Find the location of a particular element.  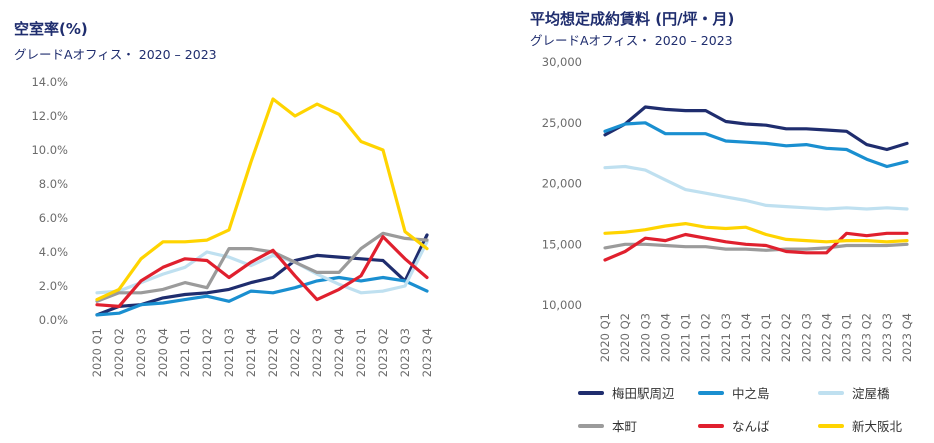

rent-x-tick-label: 2023 Q3 is located at coordinates (887, 337).